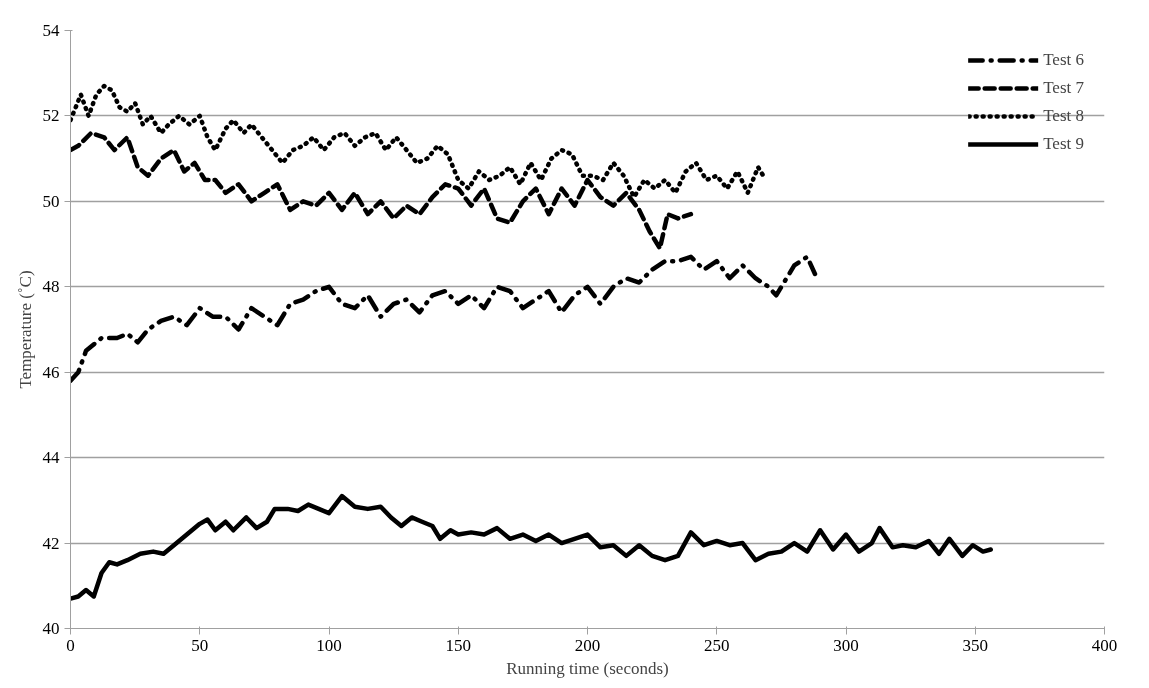 Image resolution: width=1149 pixels, height=688 pixels. I want to click on x-tick-label: 400, so click(1104, 645).